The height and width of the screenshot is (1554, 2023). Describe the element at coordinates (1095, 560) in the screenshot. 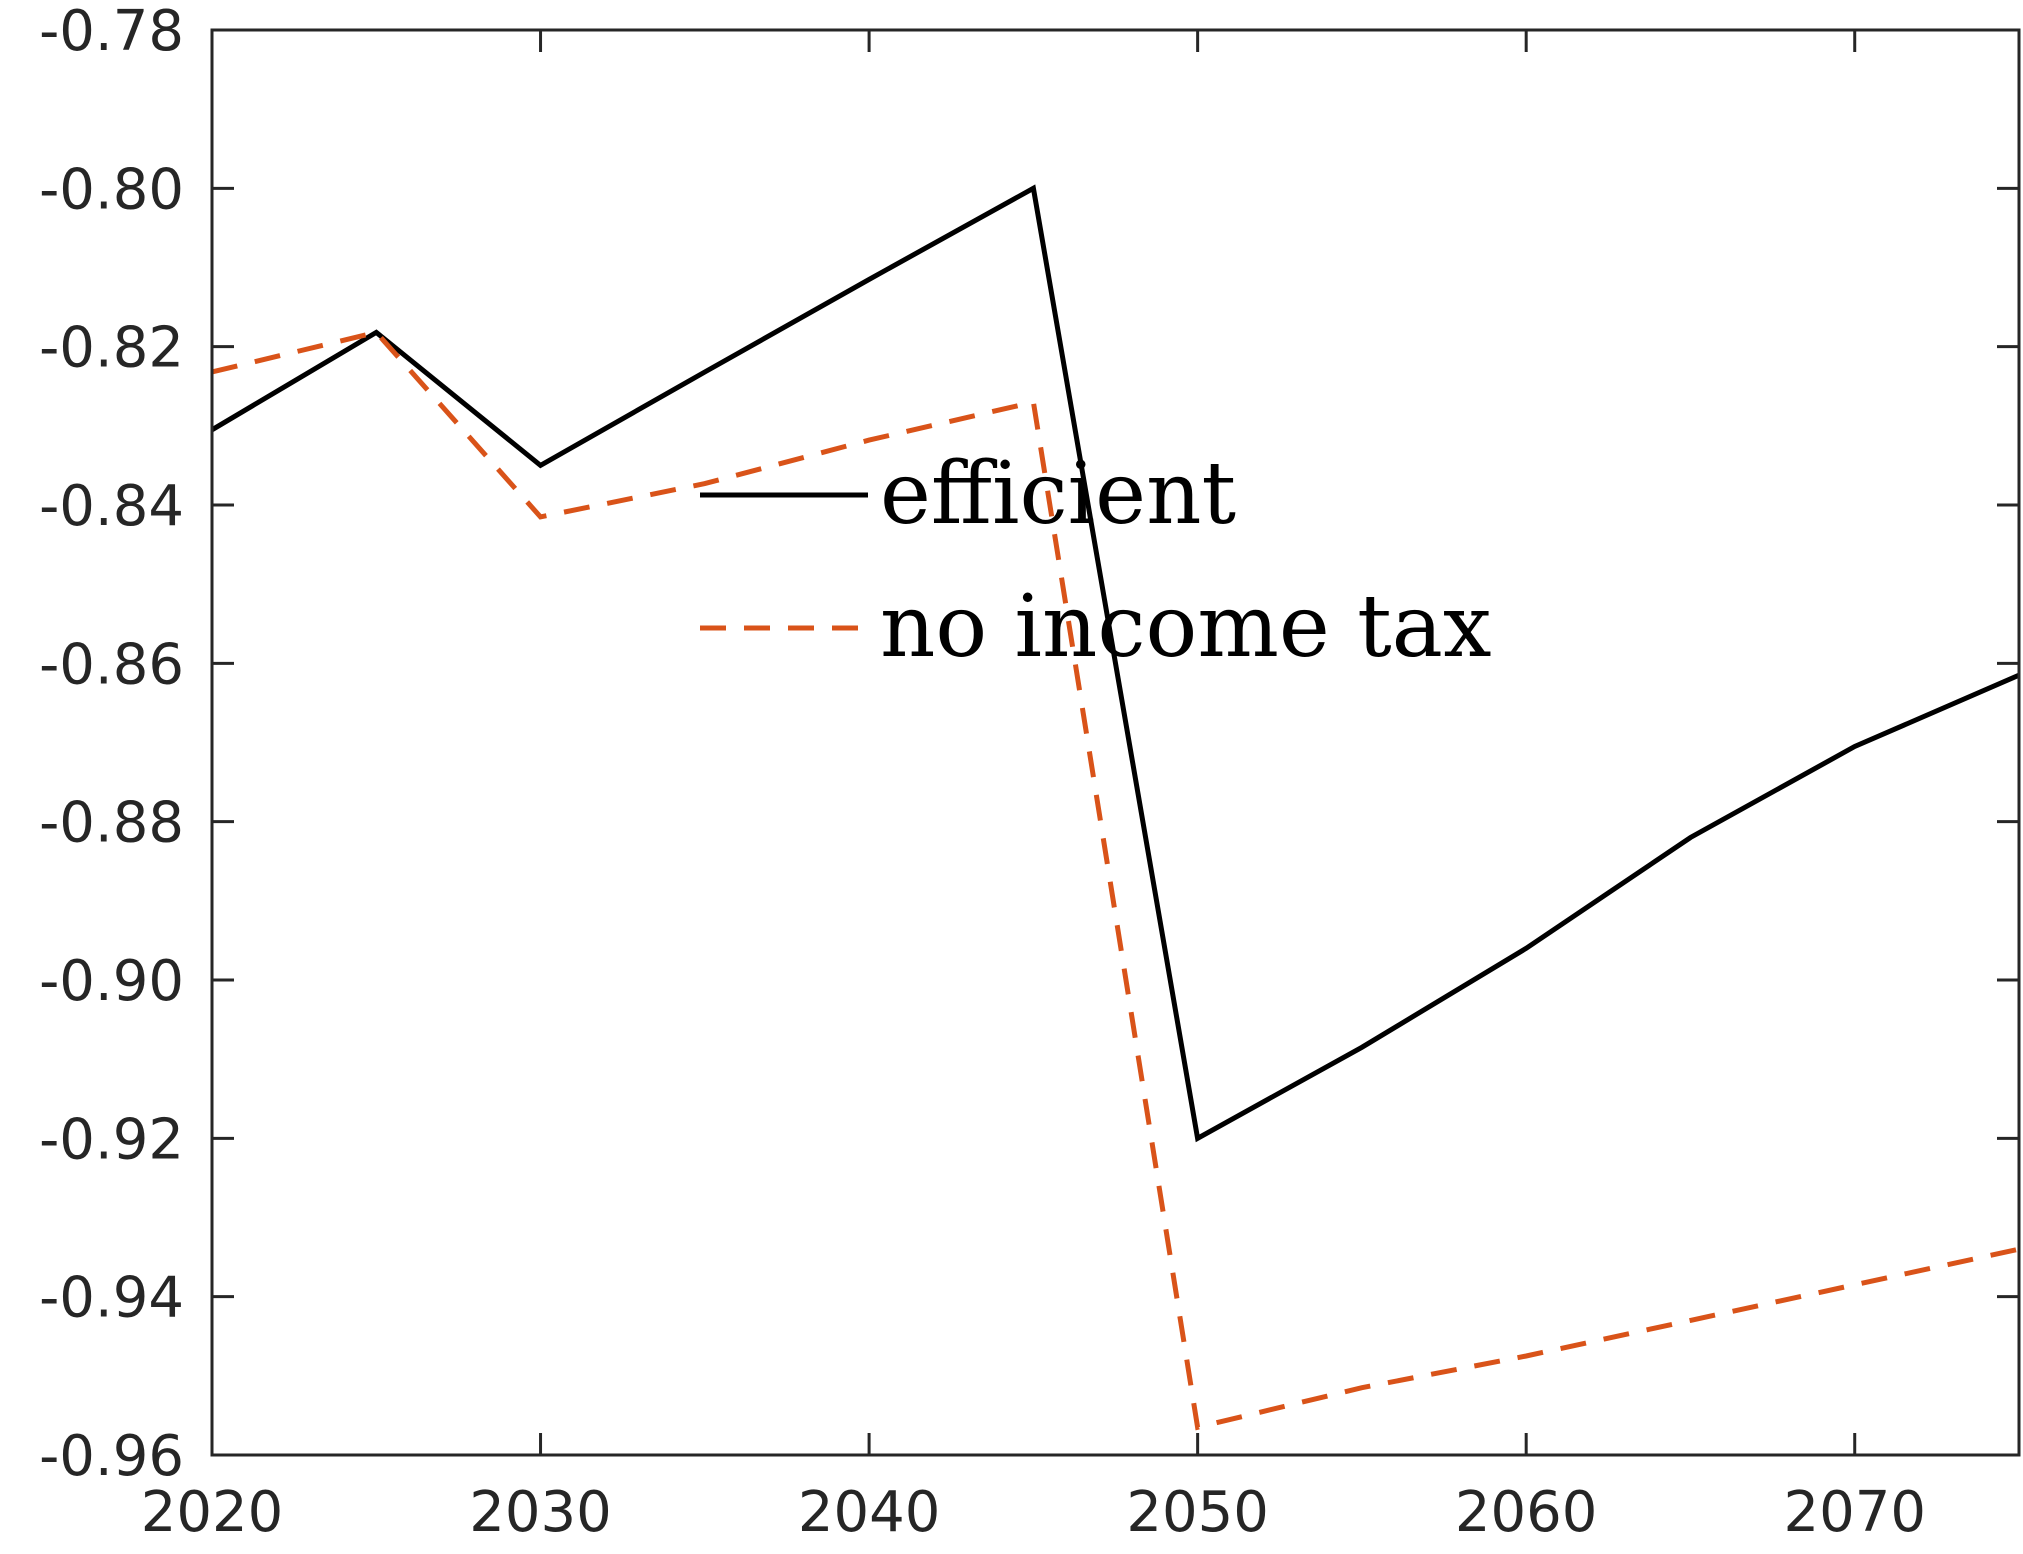

I see `legend: efficient no income tax` at that location.